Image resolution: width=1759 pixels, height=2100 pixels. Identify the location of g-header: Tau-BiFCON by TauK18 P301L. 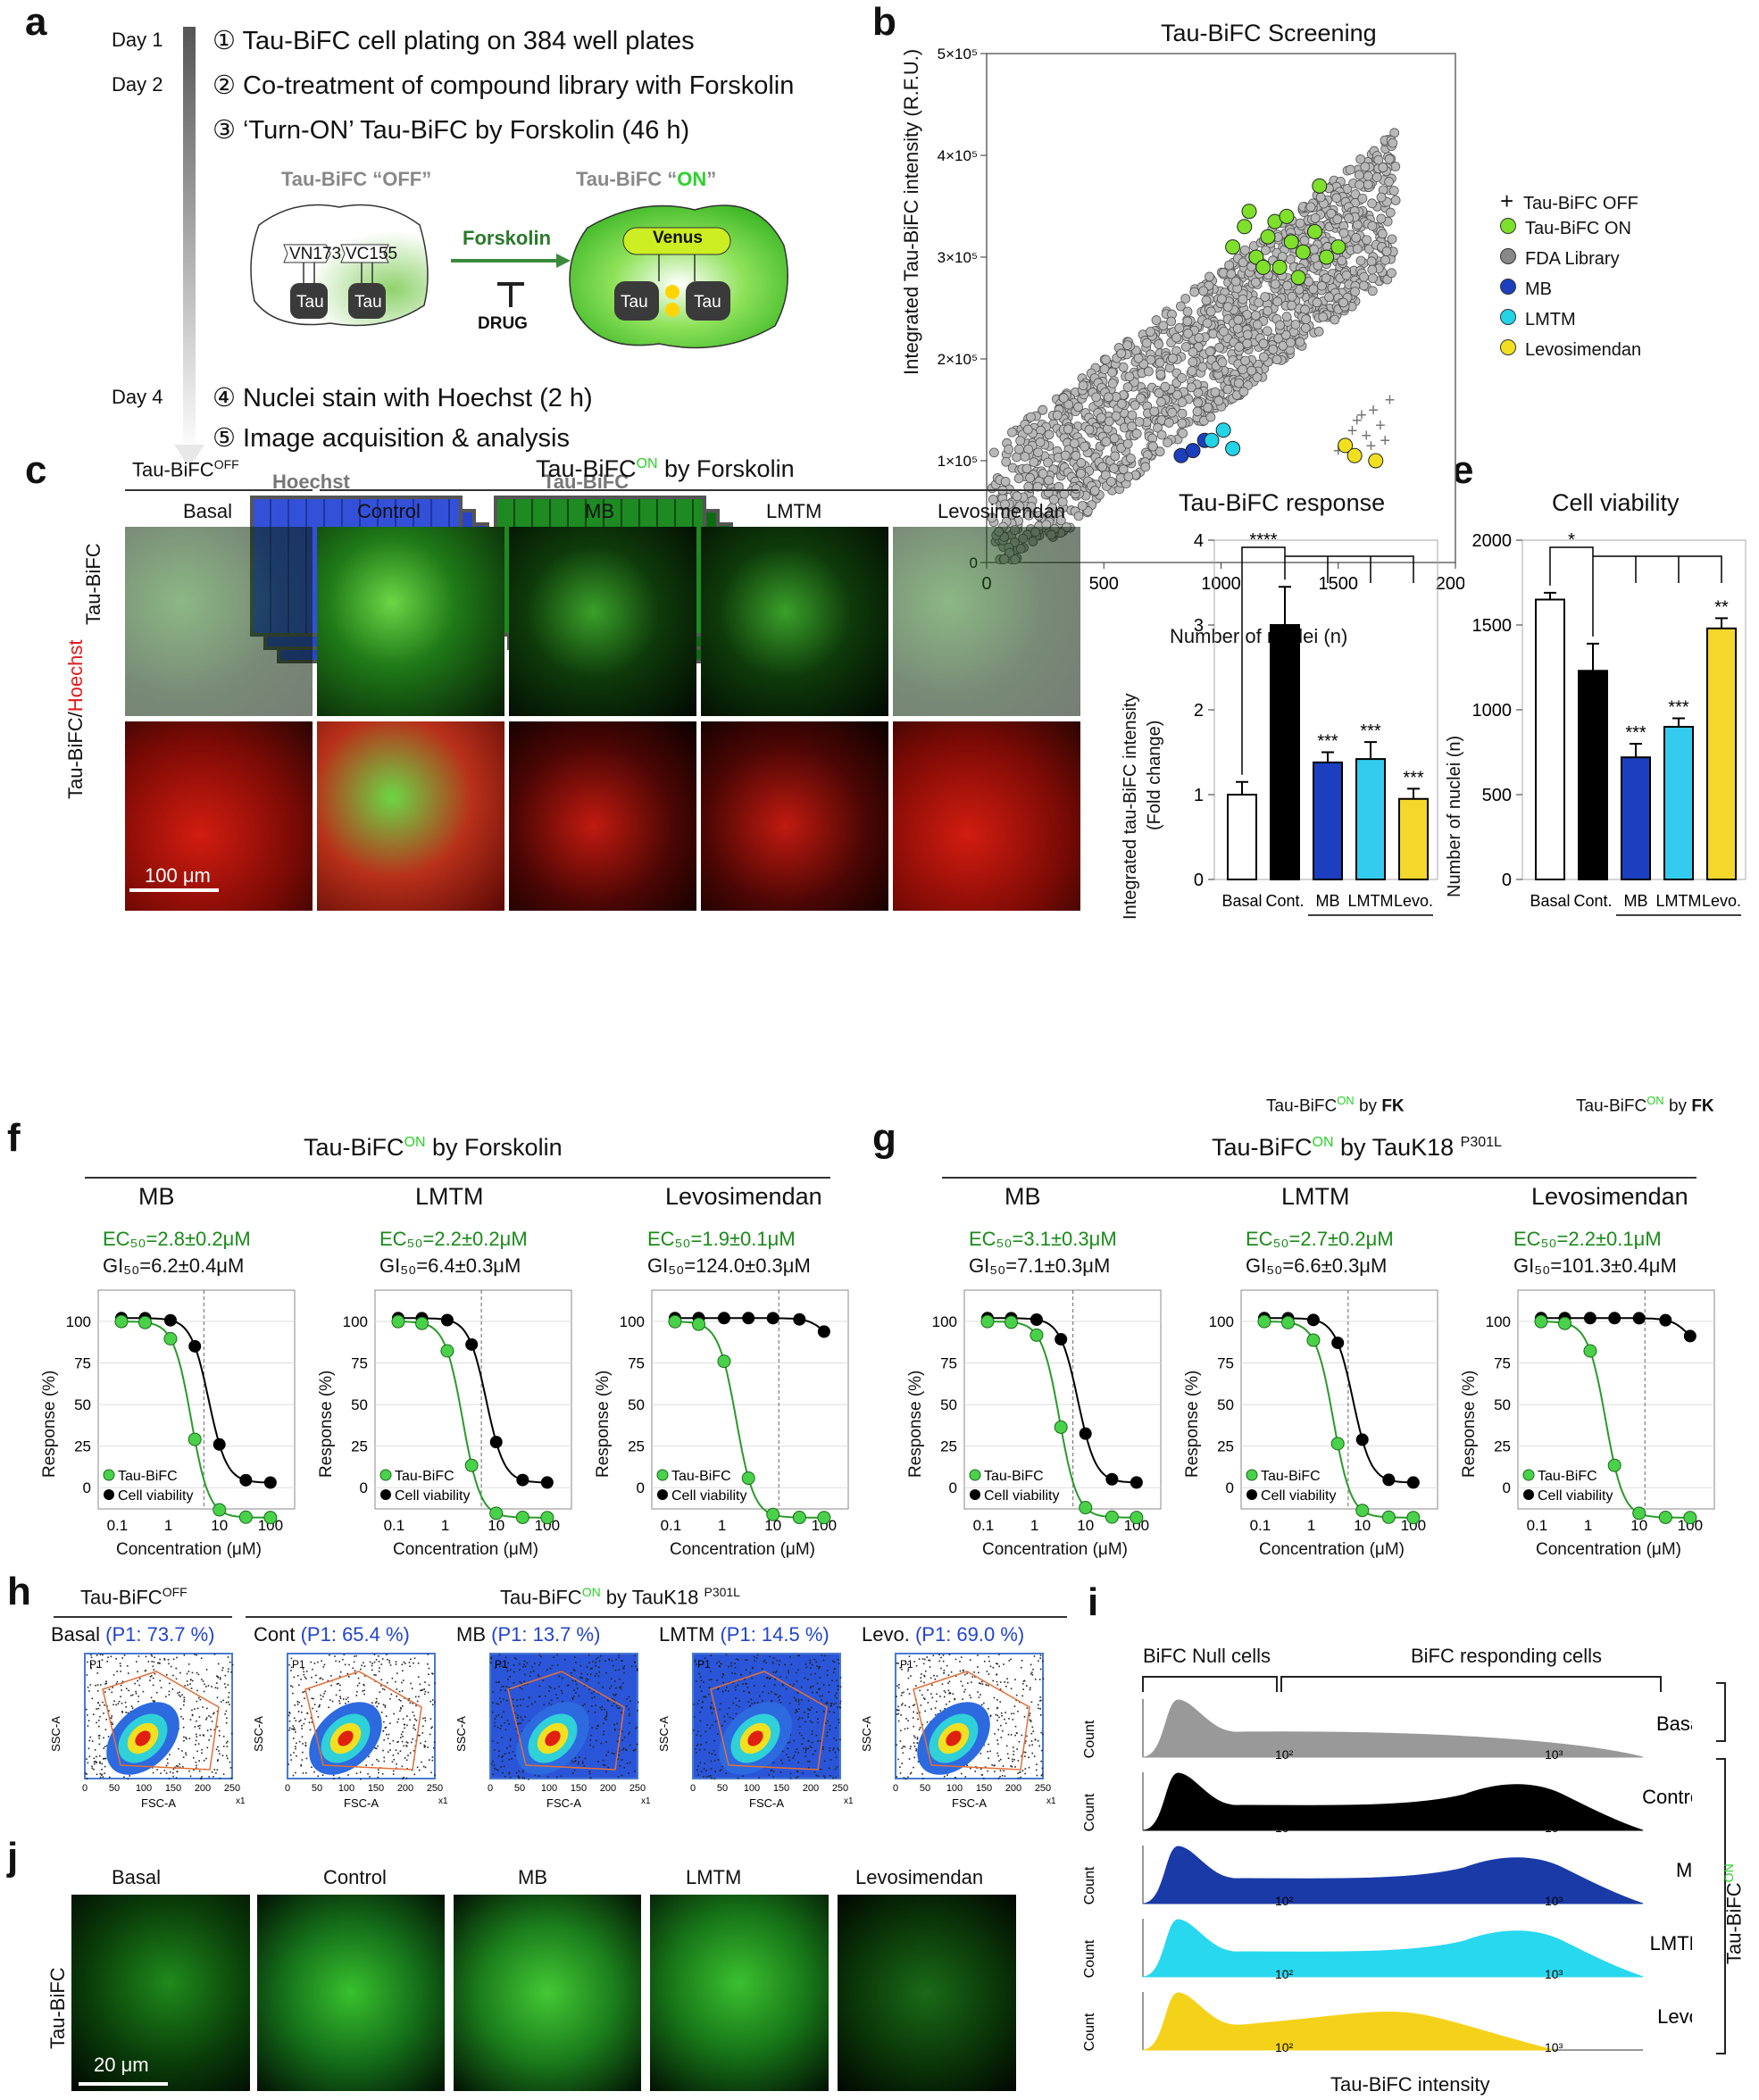
(1357, 1147).